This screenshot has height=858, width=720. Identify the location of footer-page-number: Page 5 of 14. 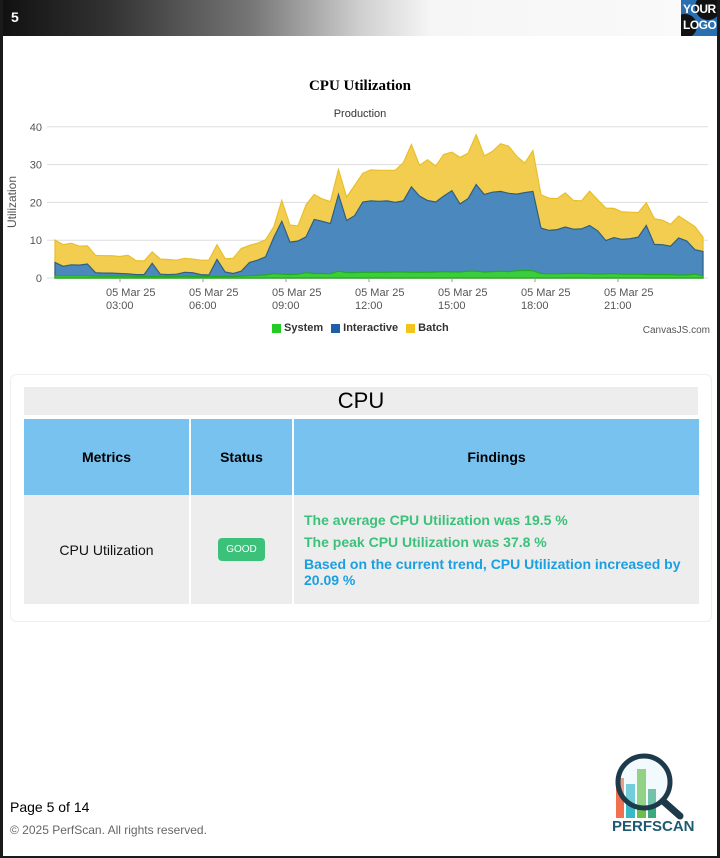
(50, 807).